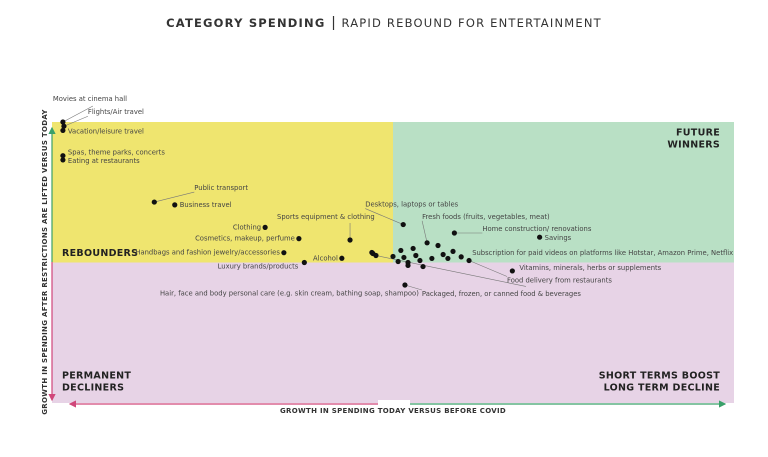  What do you see at coordinates (326, 217) in the screenshot?
I see `point-label: Sports equipment & clothing` at bounding box center [326, 217].